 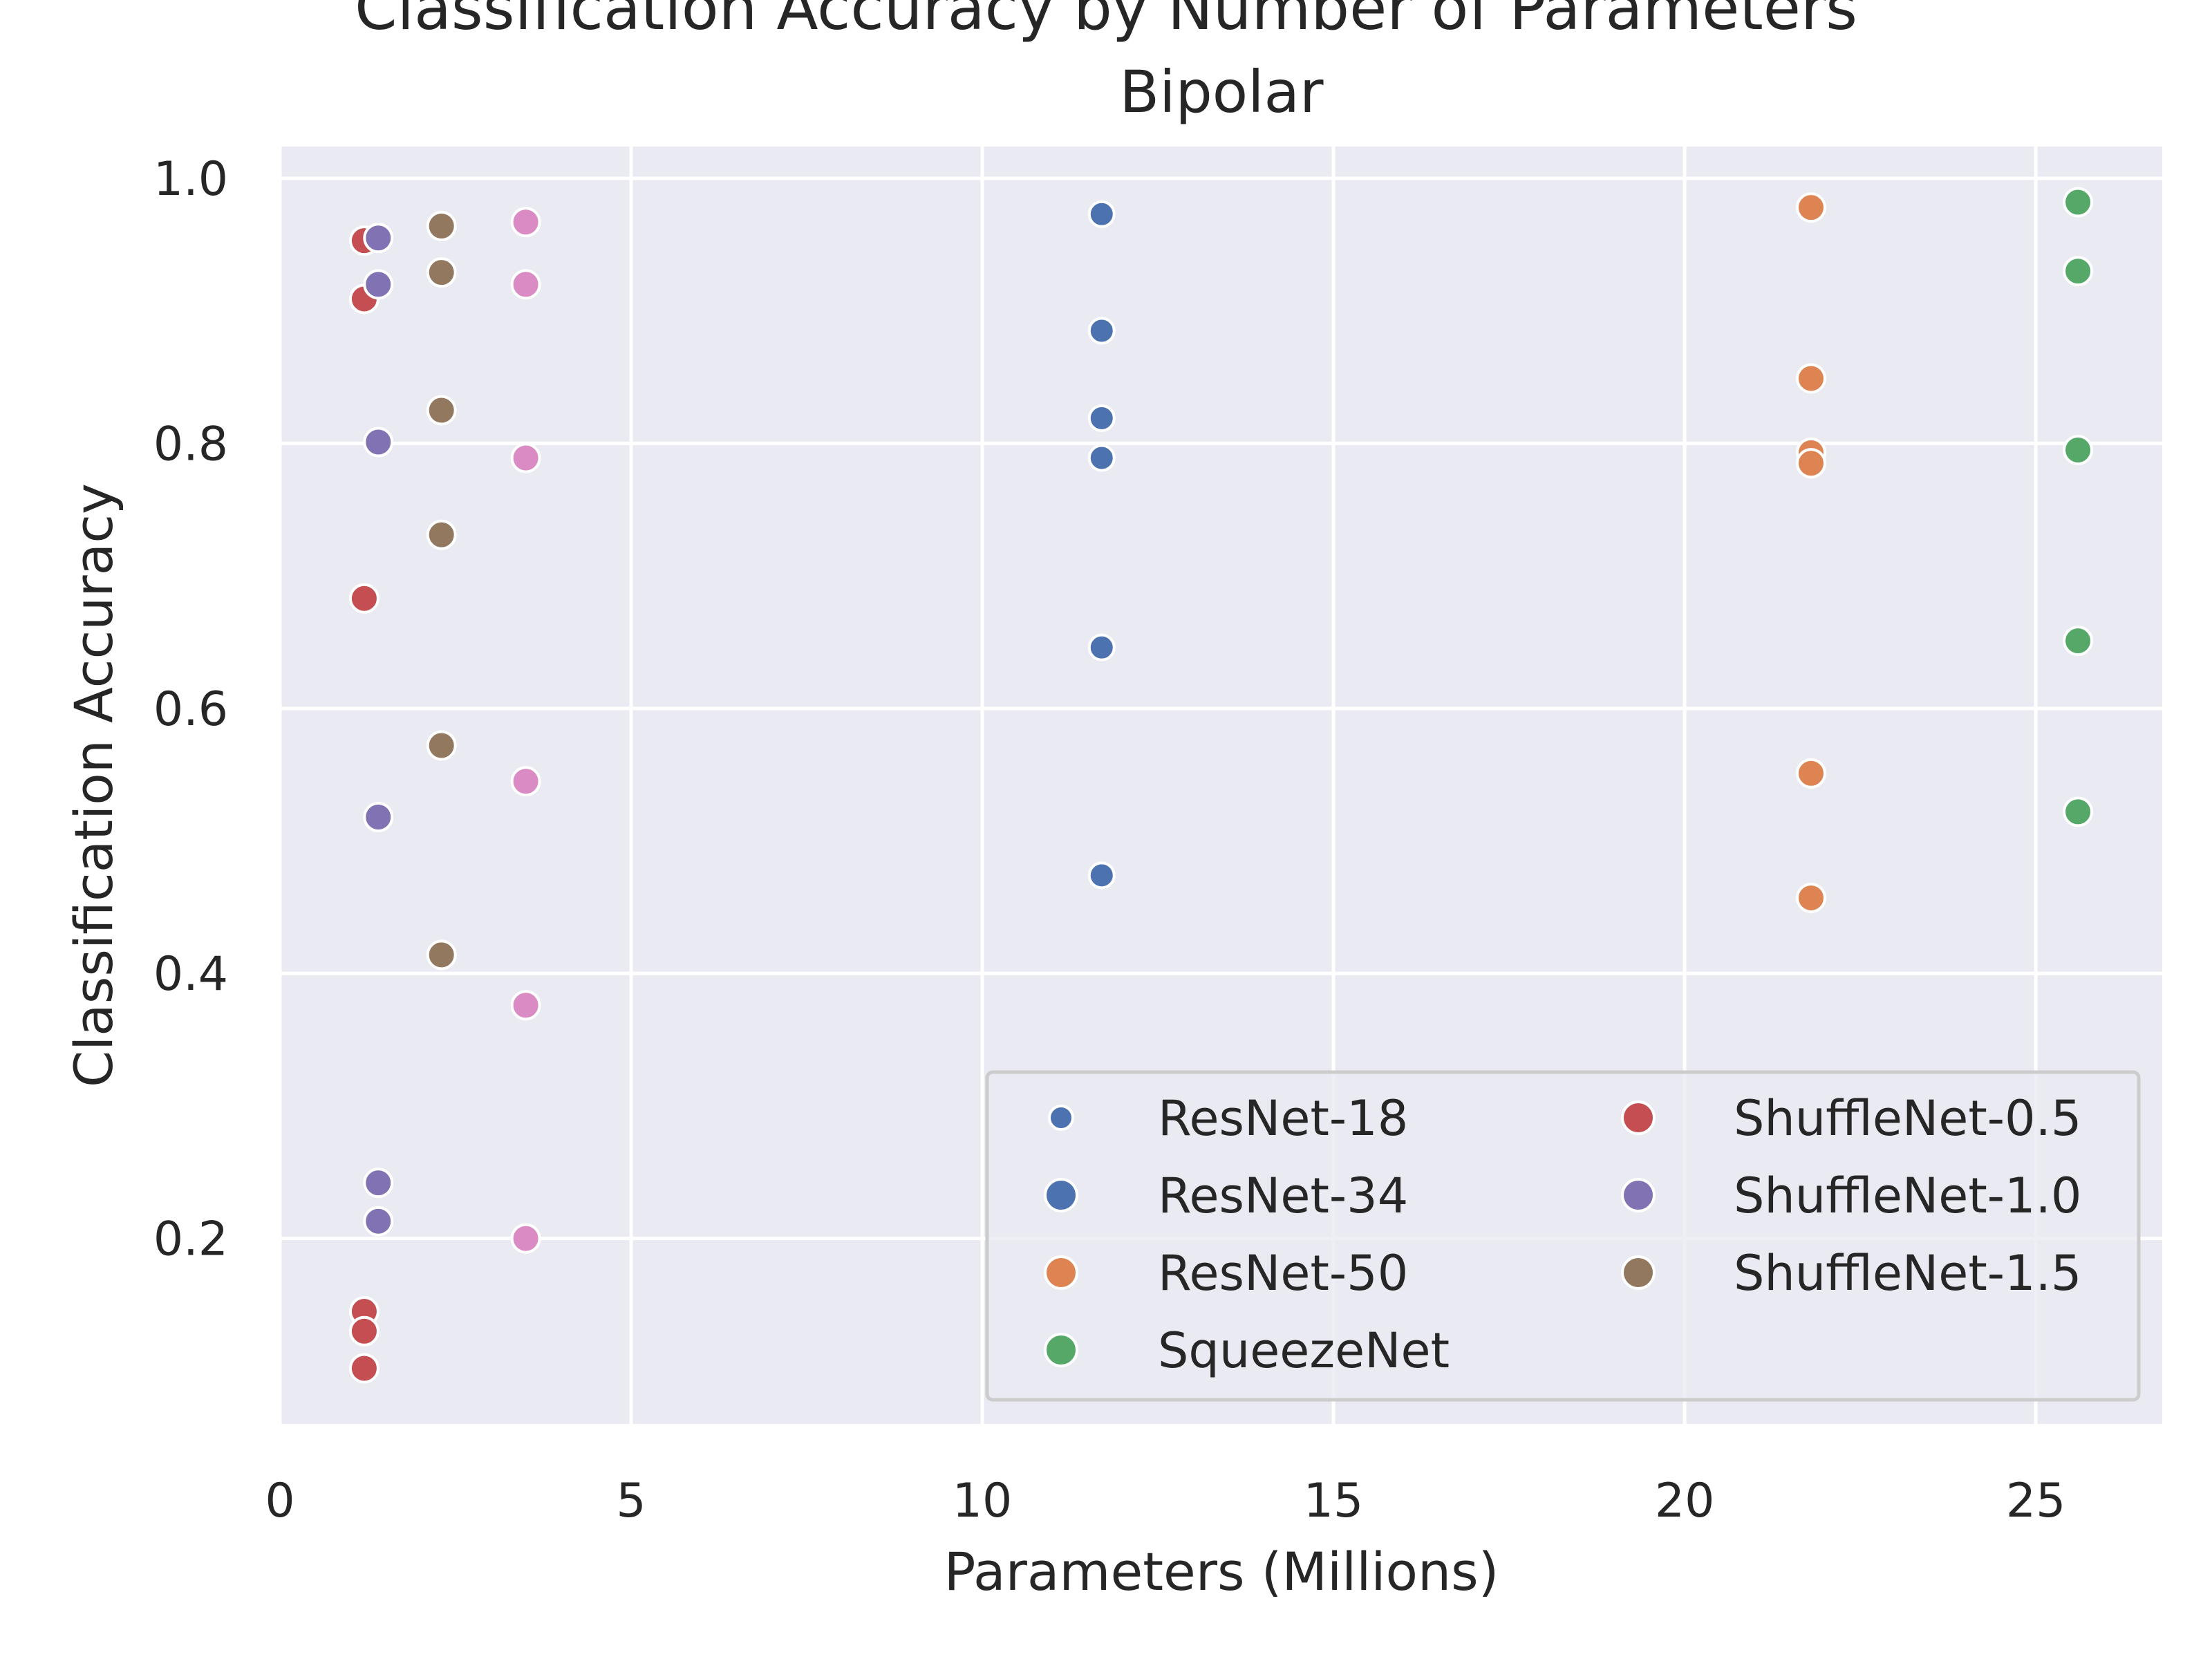 What do you see at coordinates (191, 974) in the screenshot?
I see `y-tick-label: 0.4` at bounding box center [191, 974].